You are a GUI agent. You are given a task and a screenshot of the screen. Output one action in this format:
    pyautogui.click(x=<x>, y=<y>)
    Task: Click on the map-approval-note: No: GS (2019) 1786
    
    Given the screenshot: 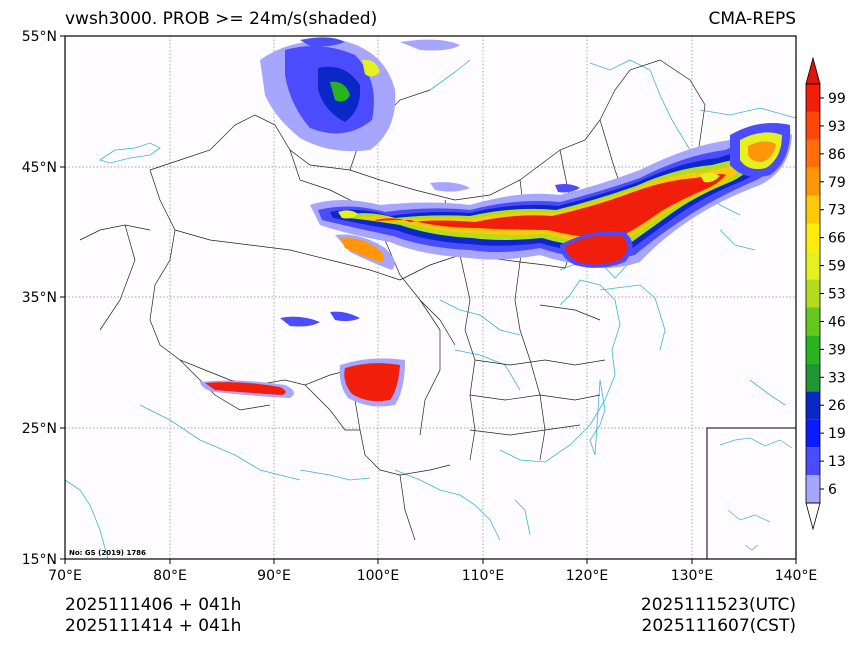 What is the action you would take?
    pyautogui.click(x=107, y=553)
    